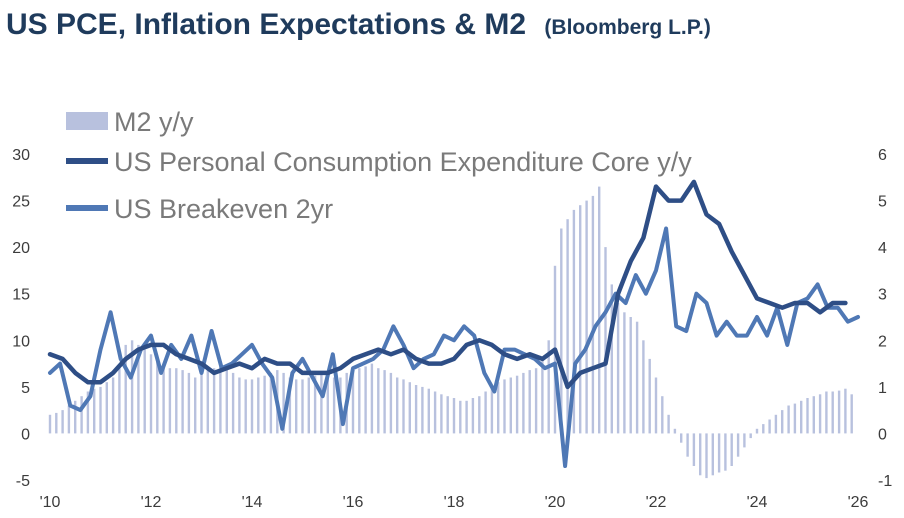  I want to click on x-axis: '10 '12 '14 '16 '18 '20 '22 '24 '26, so click(454, 502).